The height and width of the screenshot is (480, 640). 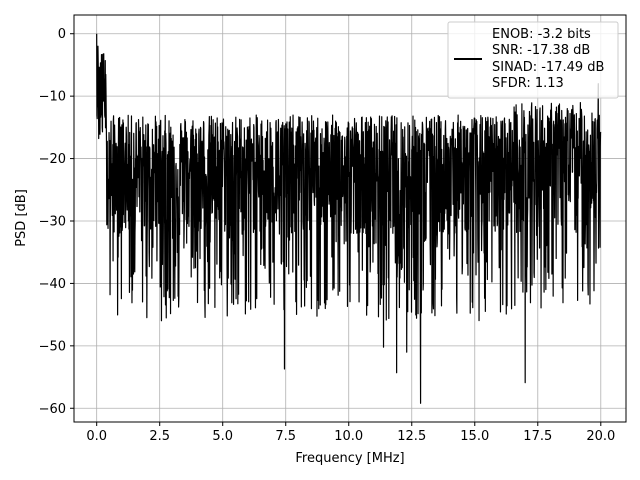 What do you see at coordinates (349, 458) in the screenshot?
I see `x-axis-label: Frequency [MHz]` at bounding box center [349, 458].